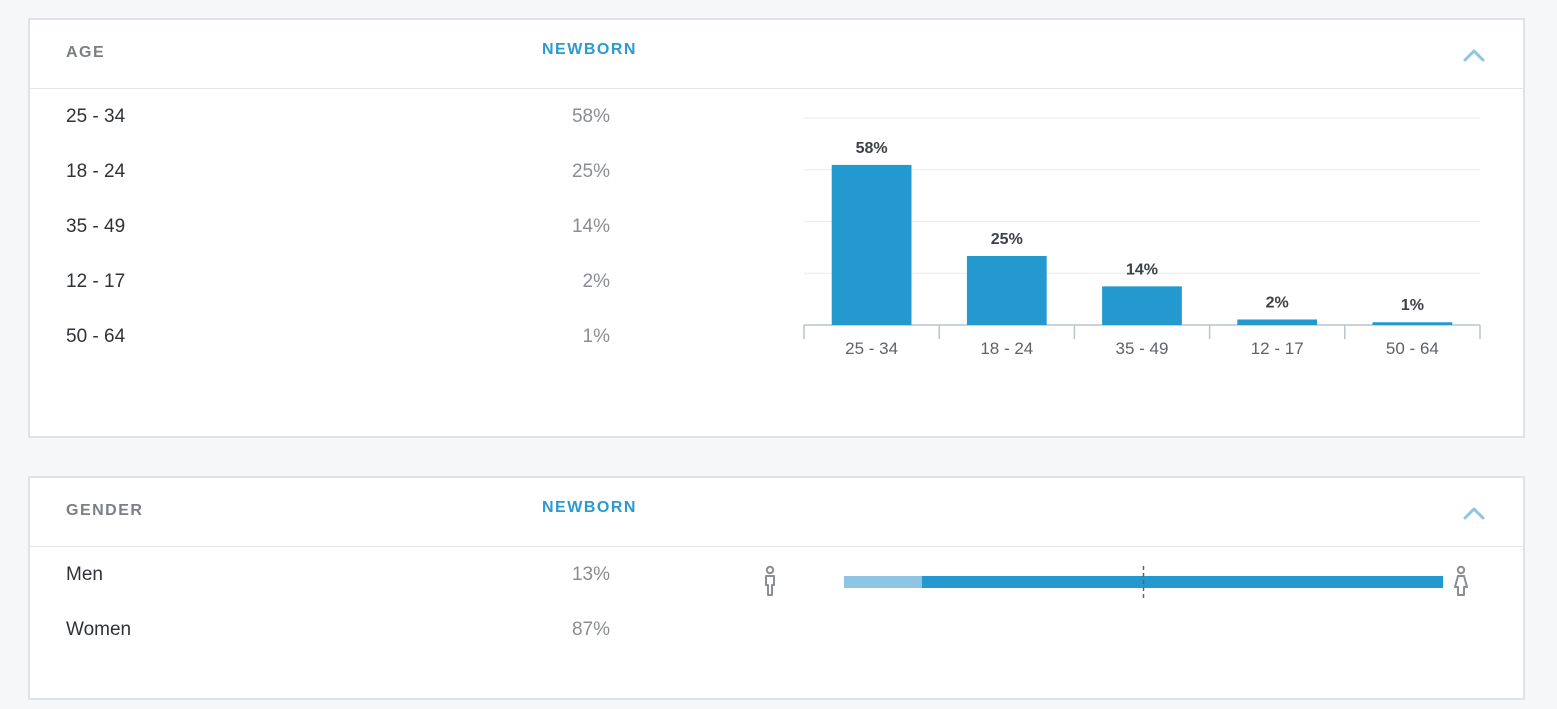  I want to click on age-row-value: 1%, so click(596, 336).